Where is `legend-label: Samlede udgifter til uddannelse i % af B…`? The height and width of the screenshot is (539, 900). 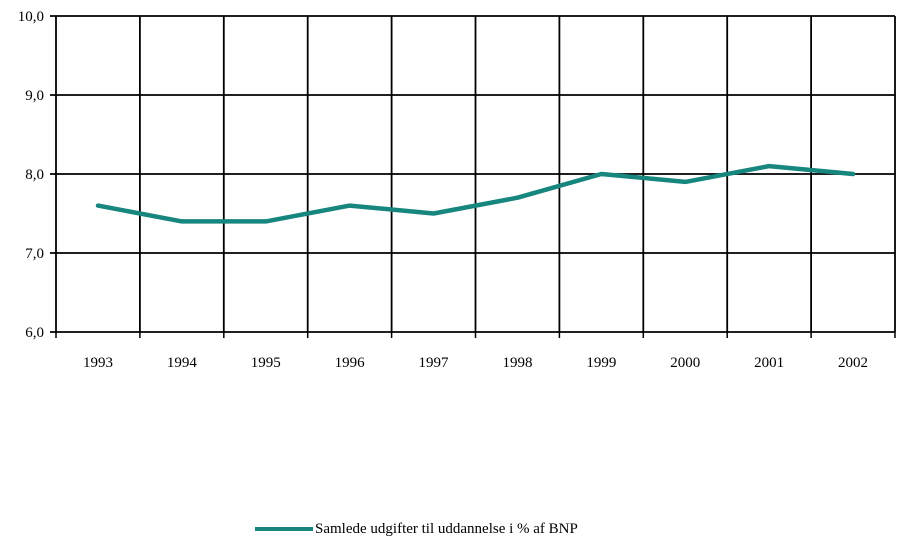
legend-label: Samlede udgifter til uddannelse i % af B… is located at coordinates (446, 529).